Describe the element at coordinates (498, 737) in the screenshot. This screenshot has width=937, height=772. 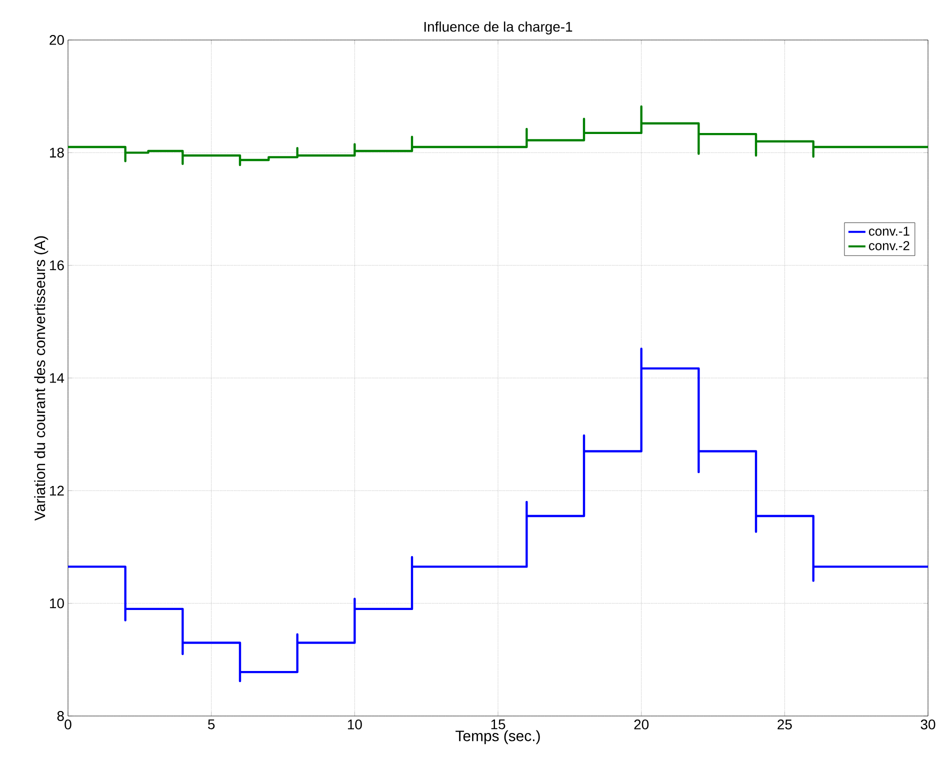
I see `x-axis-title: Temps (sec.)` at that location.